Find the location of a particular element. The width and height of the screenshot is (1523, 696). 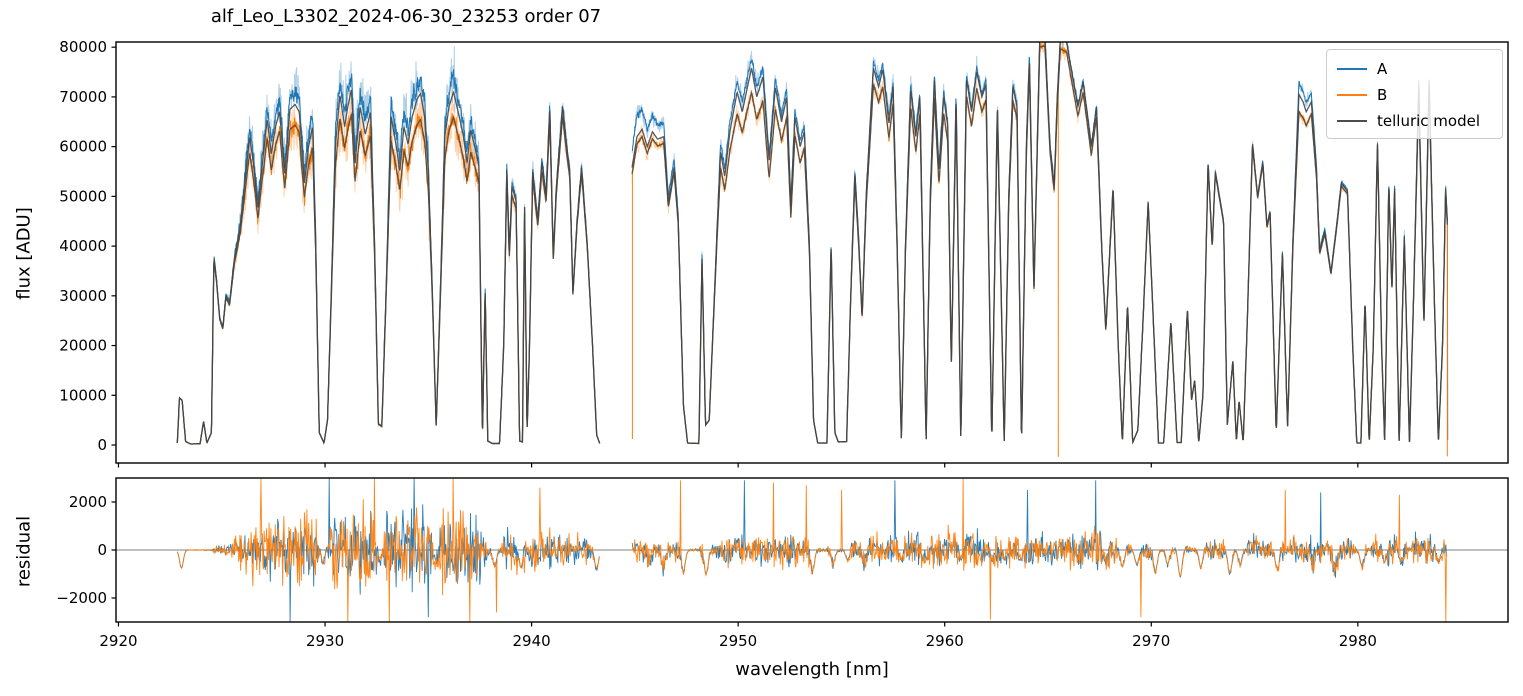

legend: A B telluric model is located at coordinates (1414, 94).